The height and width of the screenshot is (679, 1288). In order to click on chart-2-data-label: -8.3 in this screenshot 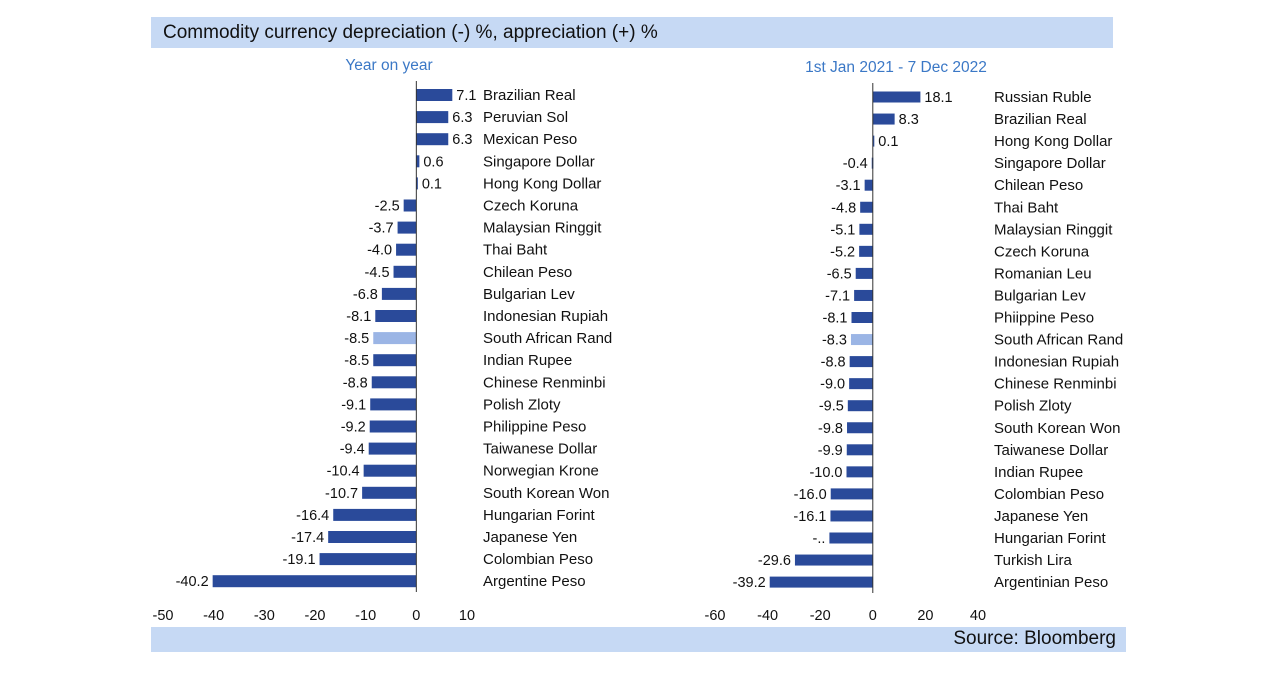, I will do `click(834, 341)`.